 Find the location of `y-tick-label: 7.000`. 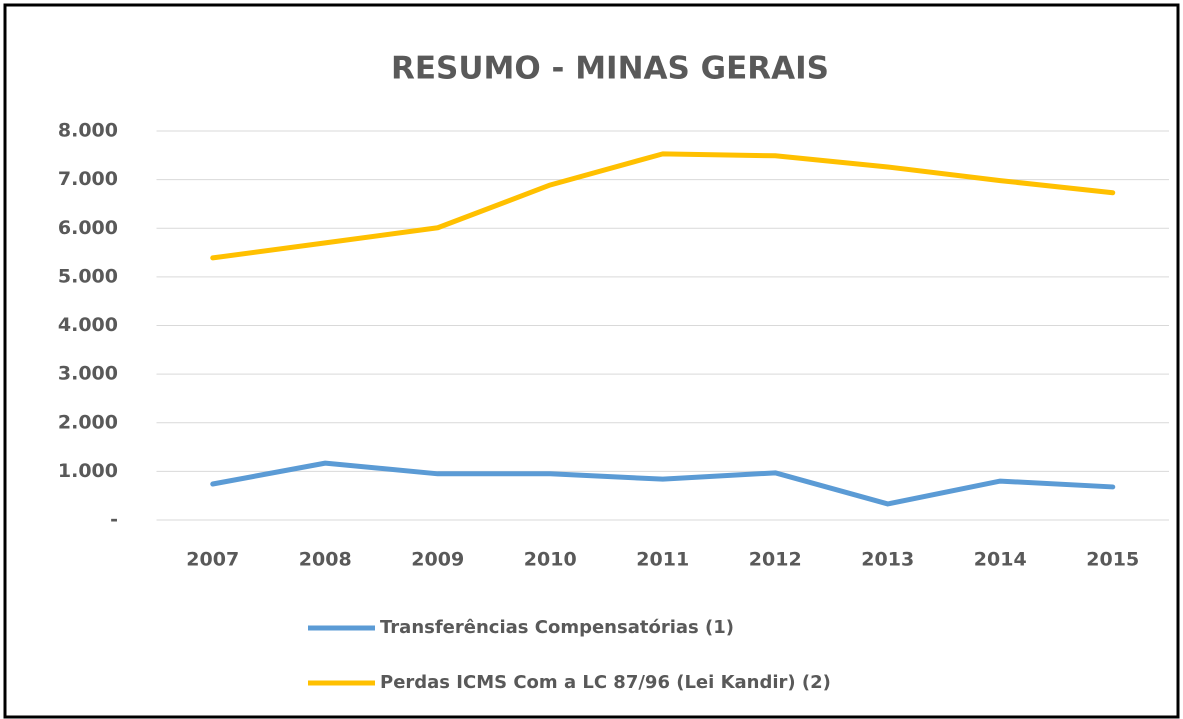

y-tick-label: 7.000 is located at coordinates (88, 179).